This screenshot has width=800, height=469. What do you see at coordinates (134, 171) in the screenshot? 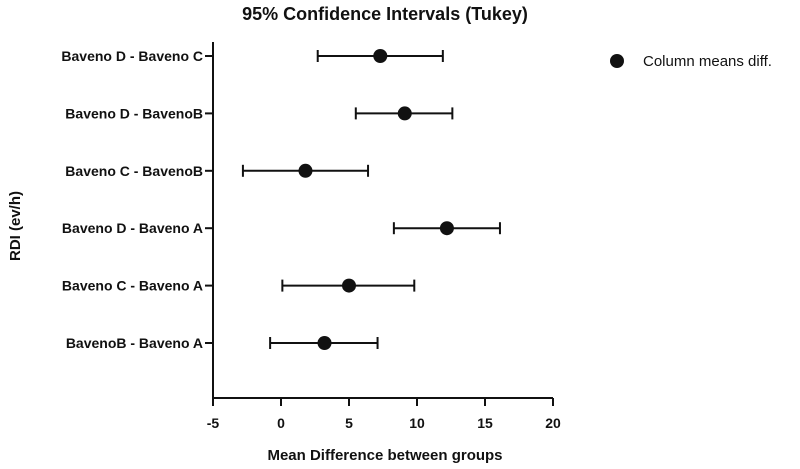
I see `category-label: Baveno C - BavenoB` at bounding box center [134, 171].